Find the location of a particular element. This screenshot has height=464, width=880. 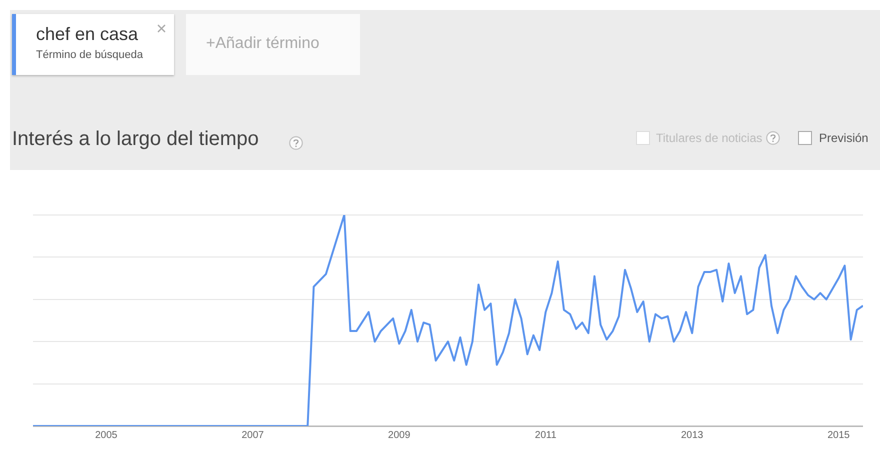

text: Término de búsqueda is located at coordinates (90, 55).